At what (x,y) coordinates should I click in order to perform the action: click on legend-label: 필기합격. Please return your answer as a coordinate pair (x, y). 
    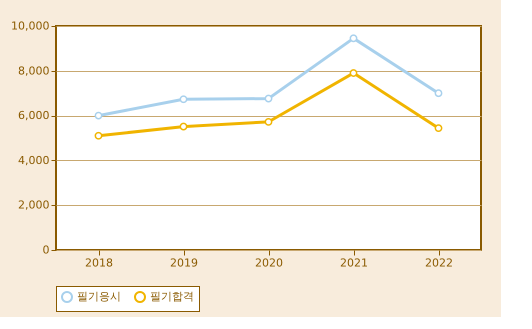
    Looking at the image, I should click on (172, 296).